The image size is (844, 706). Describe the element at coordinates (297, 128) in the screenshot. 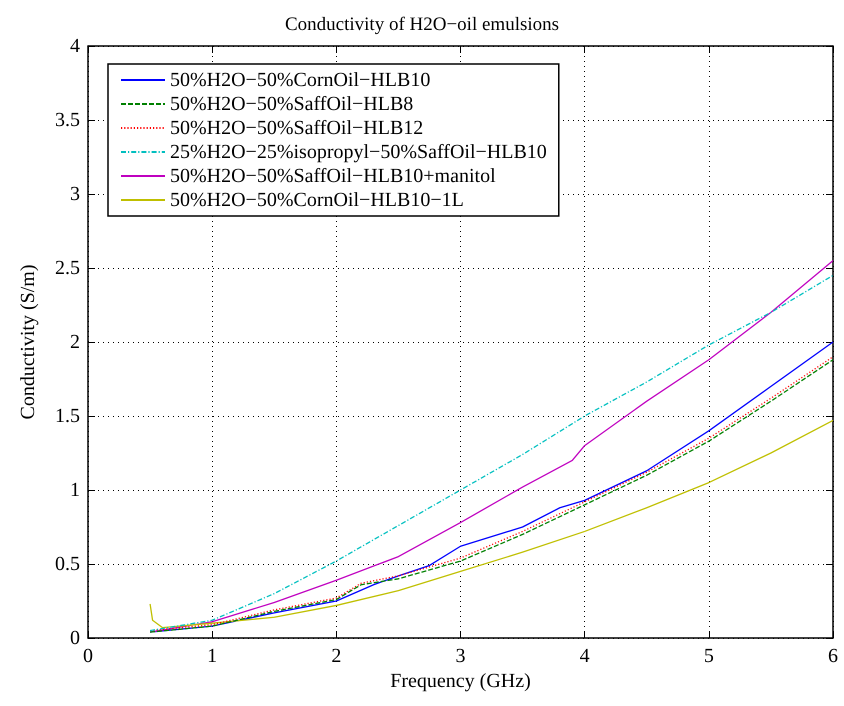

I see `legend-label: 50%H2O−50%SaffOil−HLB12` at that location.